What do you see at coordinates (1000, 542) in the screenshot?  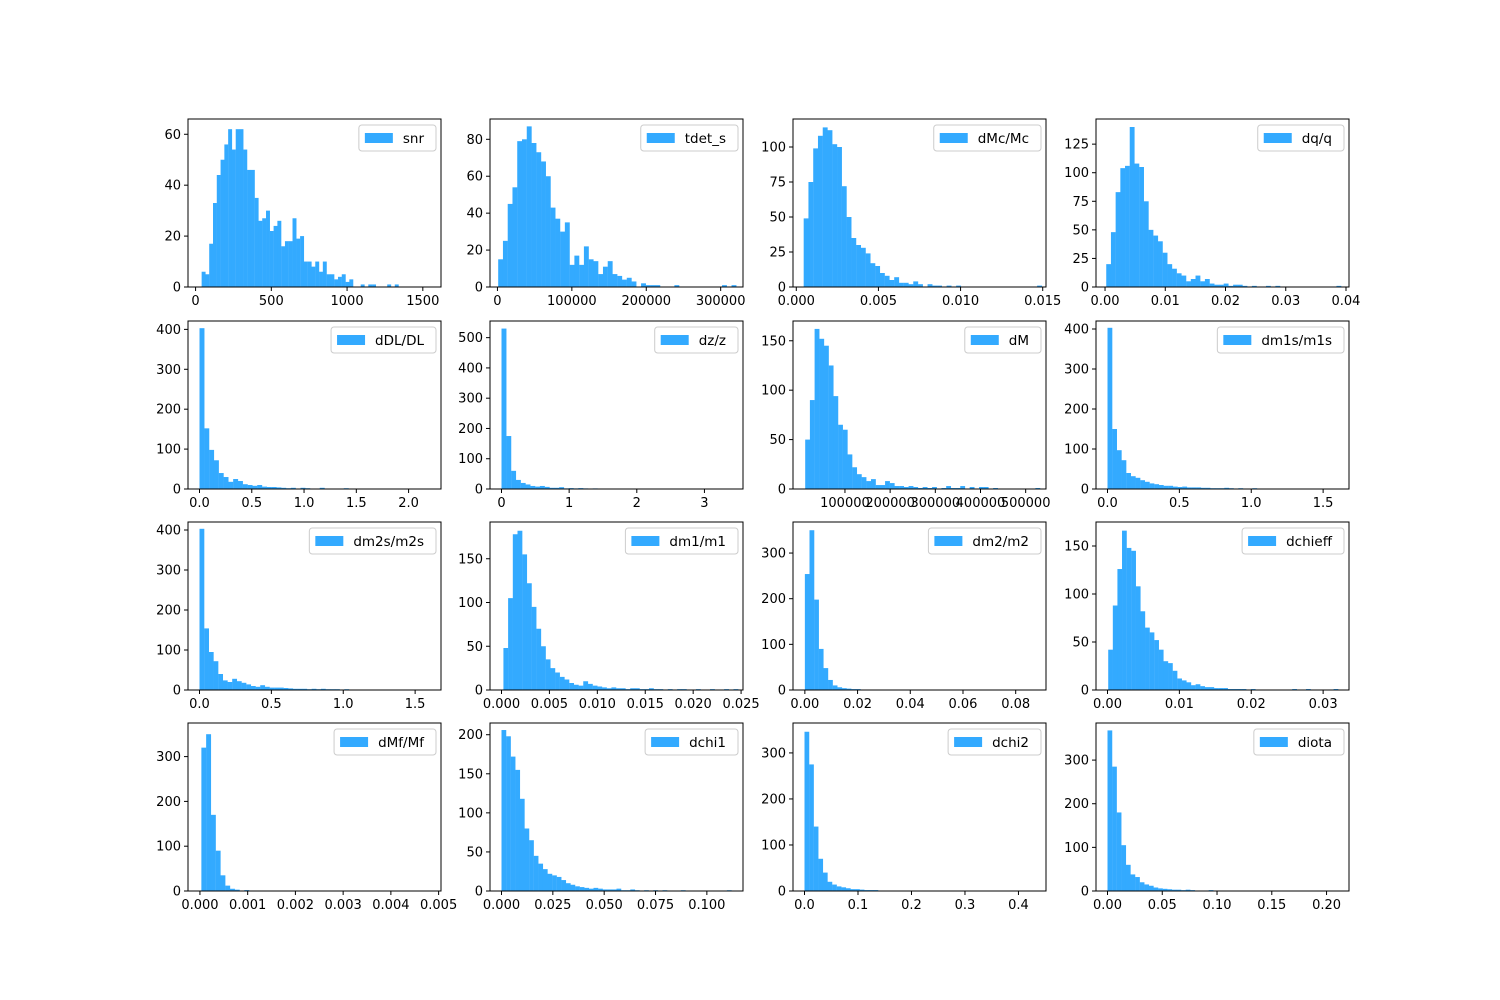 I see `legend-label: dm2/m2` at bounding box center [1000, 542].